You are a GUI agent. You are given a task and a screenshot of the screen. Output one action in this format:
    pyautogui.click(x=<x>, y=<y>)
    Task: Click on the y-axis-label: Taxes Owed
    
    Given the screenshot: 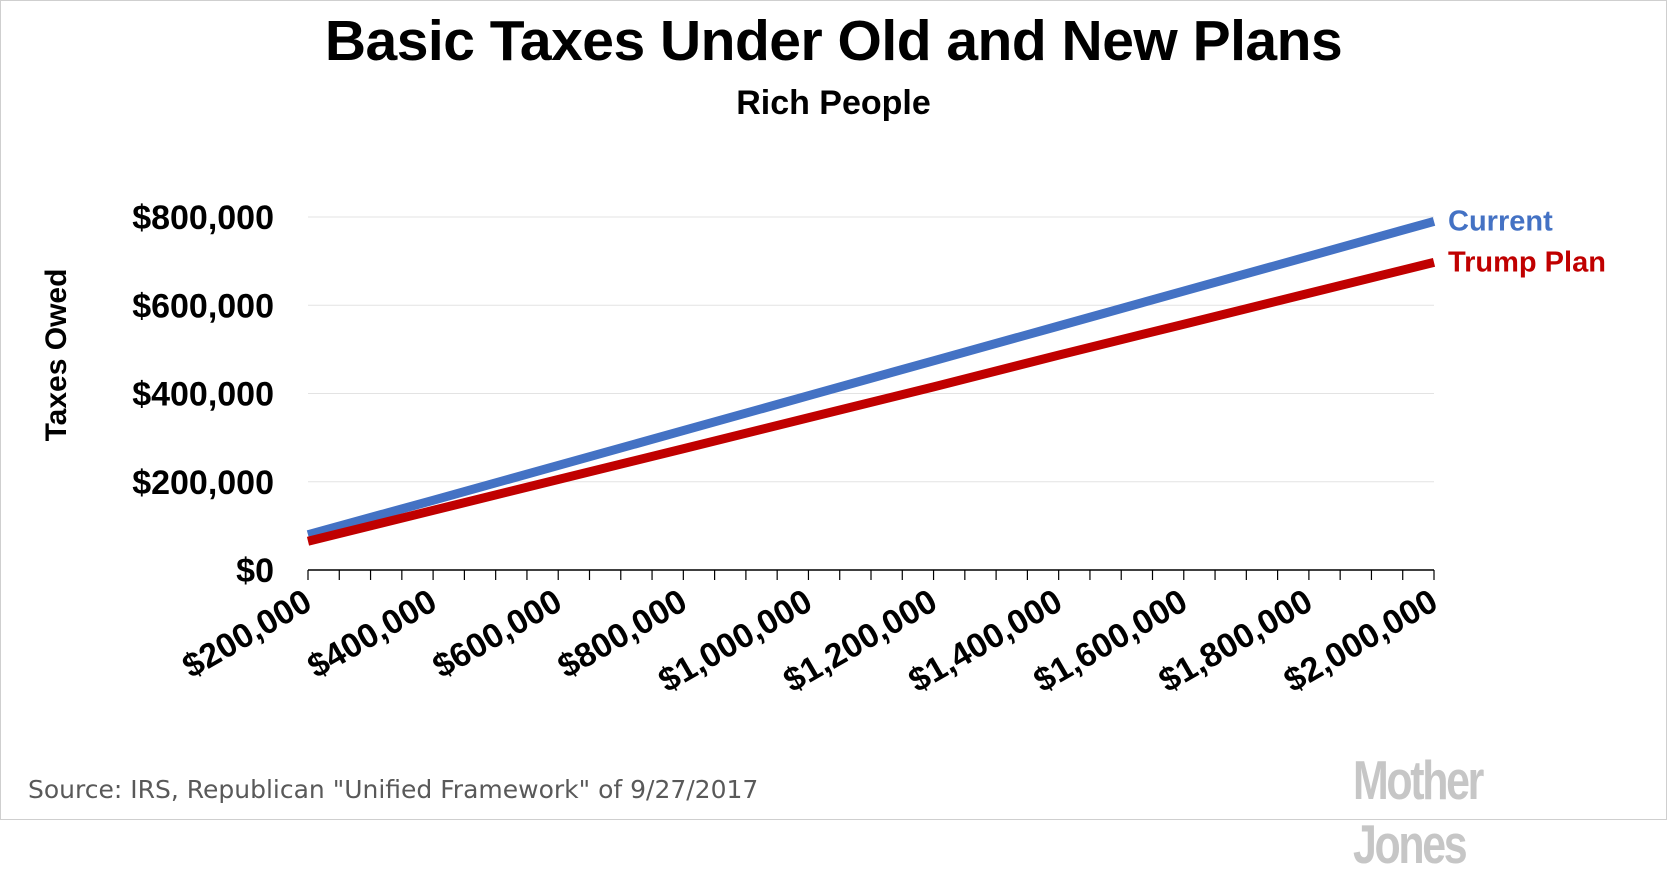 What is the action you would take?
    pyautogui.click(x=56, y=355)
    